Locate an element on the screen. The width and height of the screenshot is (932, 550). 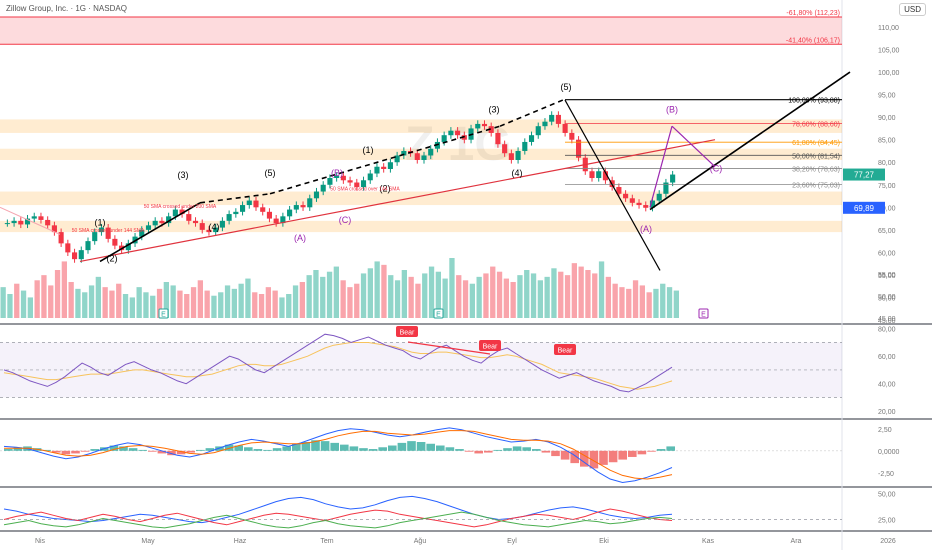
marked-price-label: 69,89 is located at coordinates (864, 208).